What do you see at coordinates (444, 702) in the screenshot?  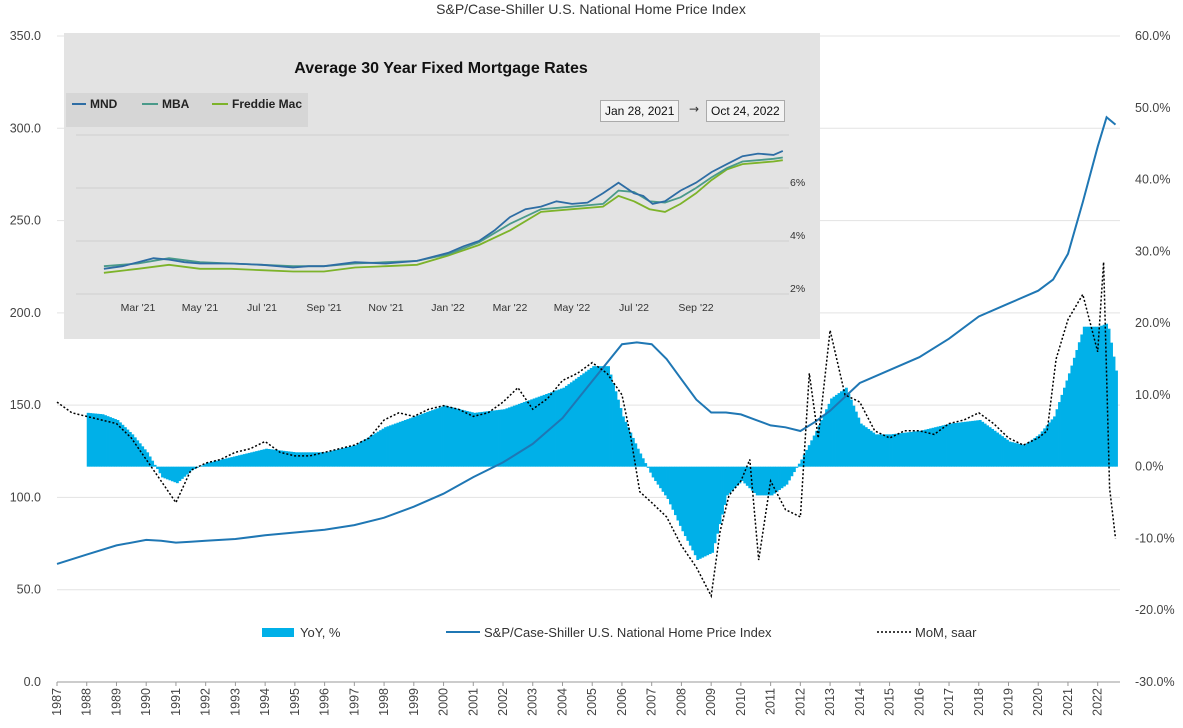 I see `x-tick-label: 2000` at bounding box center [444, 702].